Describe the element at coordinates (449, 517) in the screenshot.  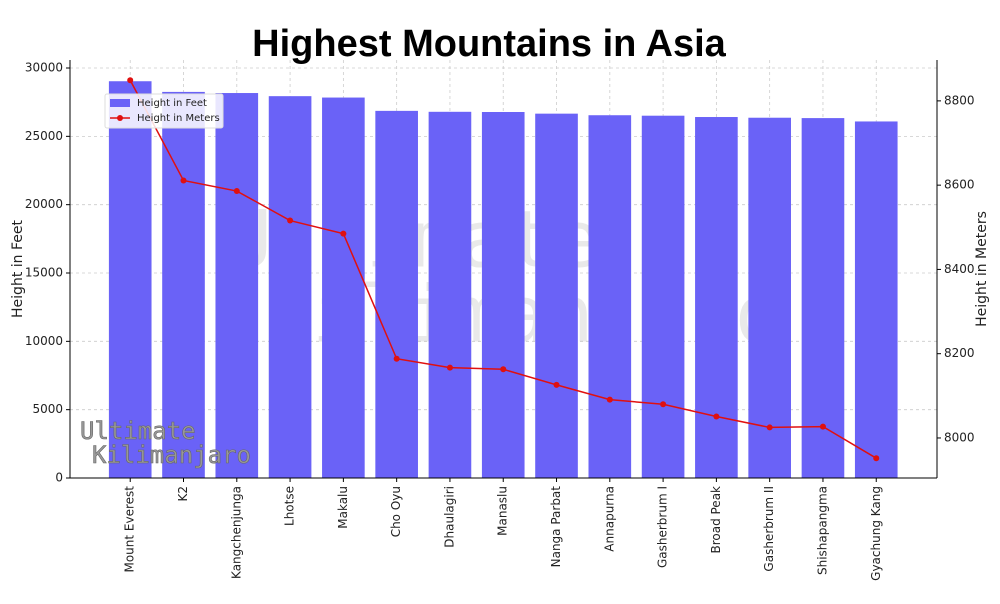
I see `x-tick-label: Dhaulagiri` at that location.